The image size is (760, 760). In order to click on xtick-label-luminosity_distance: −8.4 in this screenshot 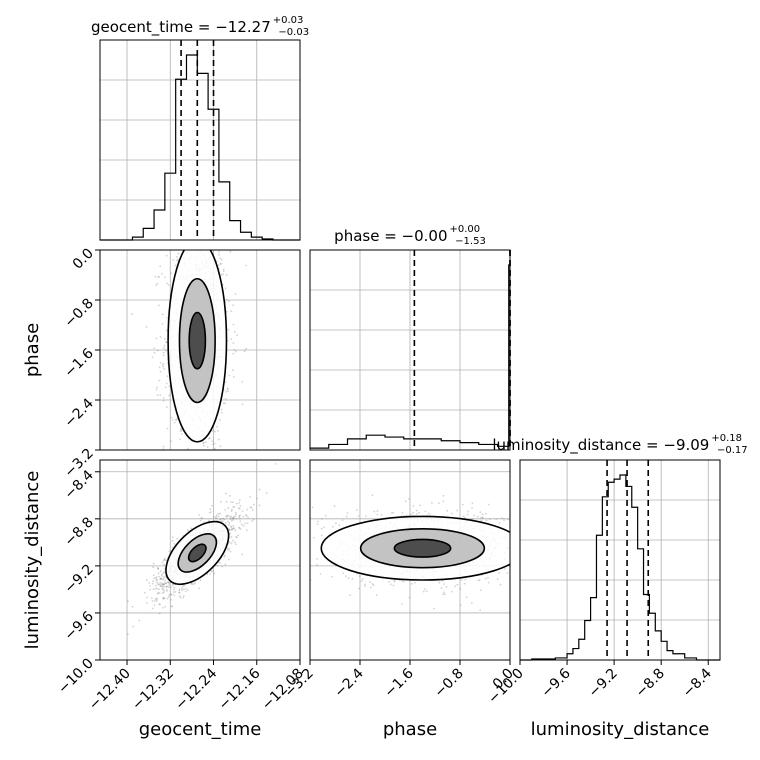, I will do `click(697, 682)`.